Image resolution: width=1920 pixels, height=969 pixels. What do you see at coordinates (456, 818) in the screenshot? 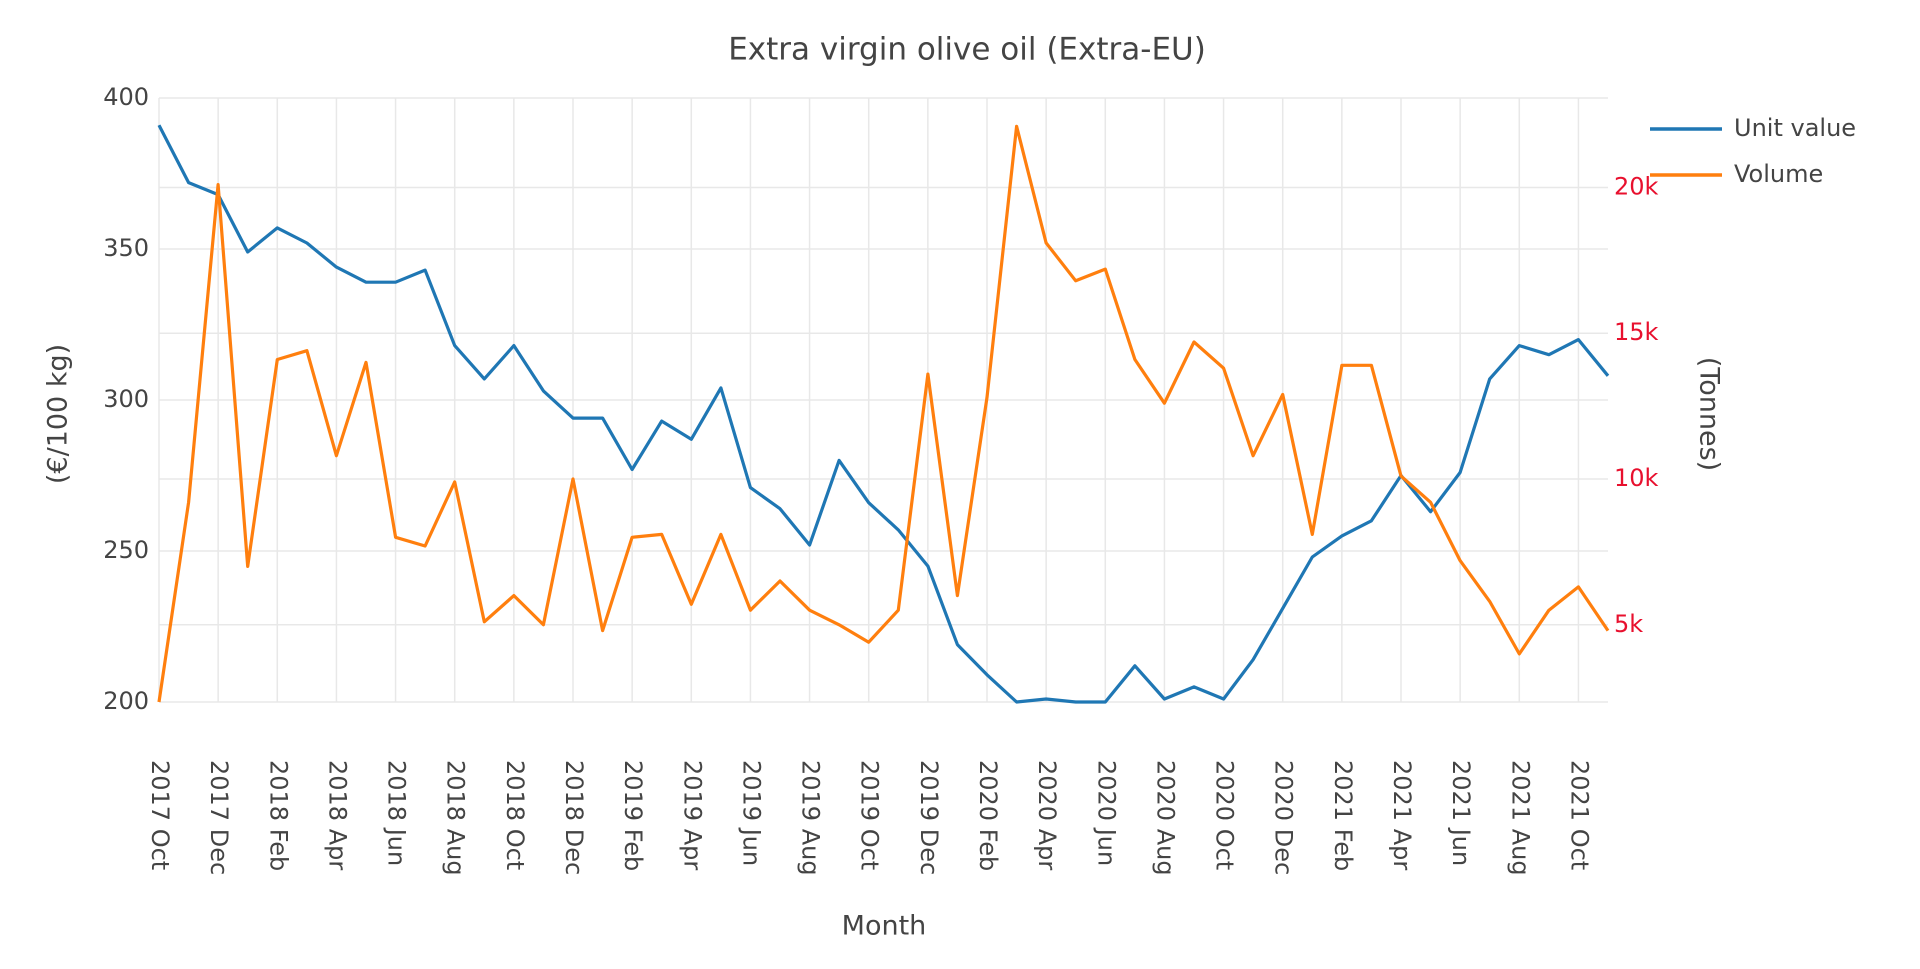
I see `x-tick-label: 2018 Aug` at bounding box center [456, 818].